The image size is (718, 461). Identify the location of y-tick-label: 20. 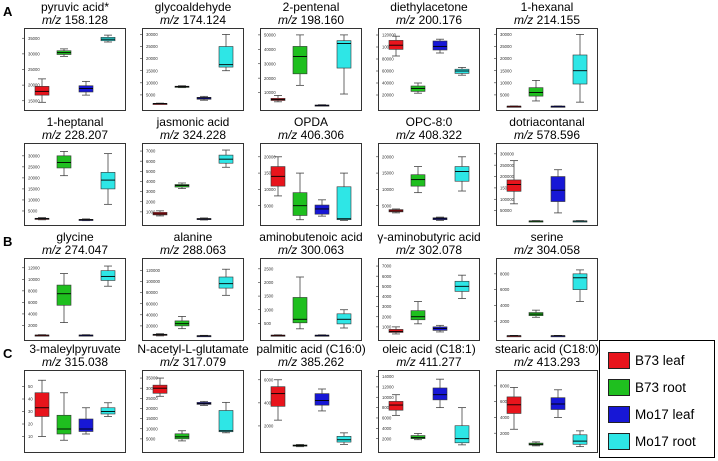
(30, 424).